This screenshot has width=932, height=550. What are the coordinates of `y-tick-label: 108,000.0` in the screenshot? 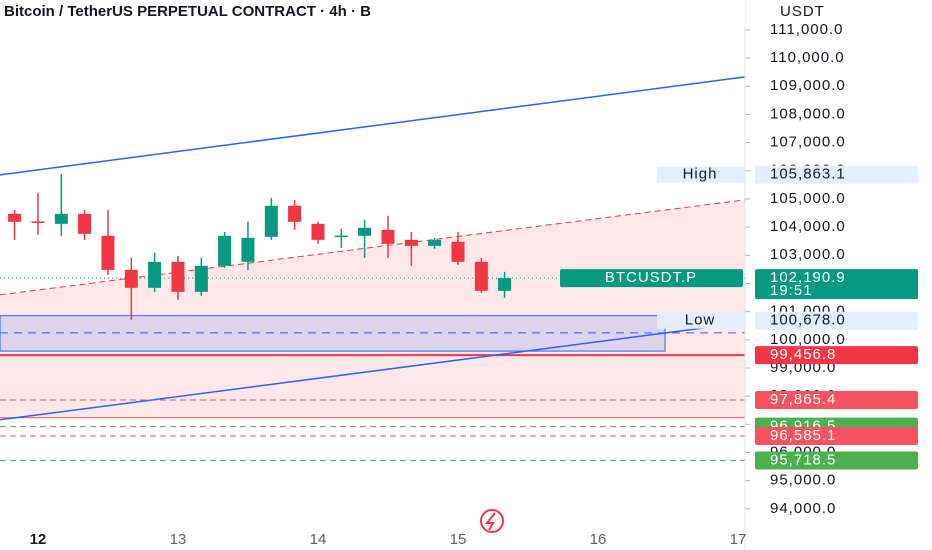 It's located at (808, 113).